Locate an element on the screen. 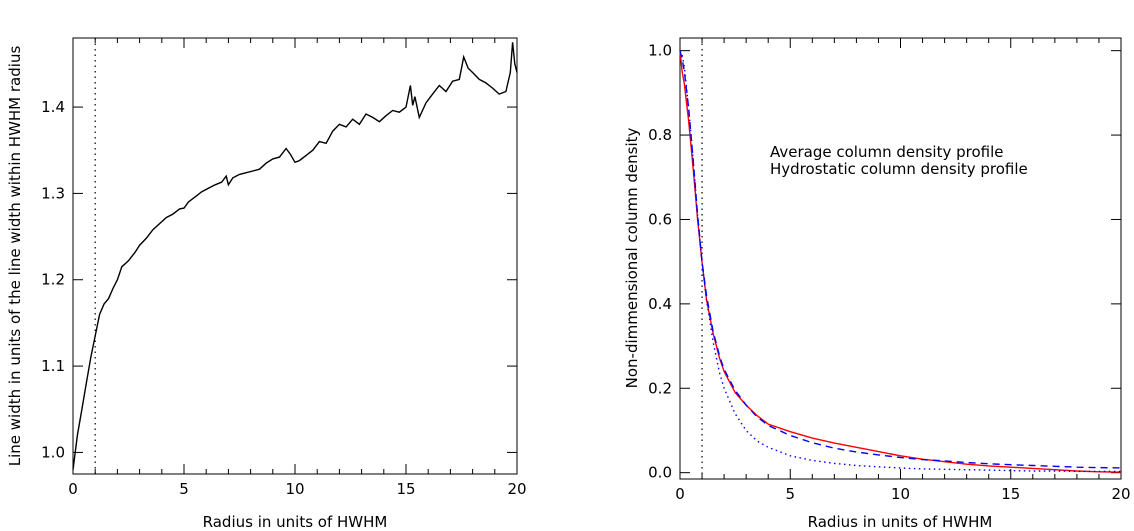  left-x-tick-label: 5 is located at coordinates (184, 489).